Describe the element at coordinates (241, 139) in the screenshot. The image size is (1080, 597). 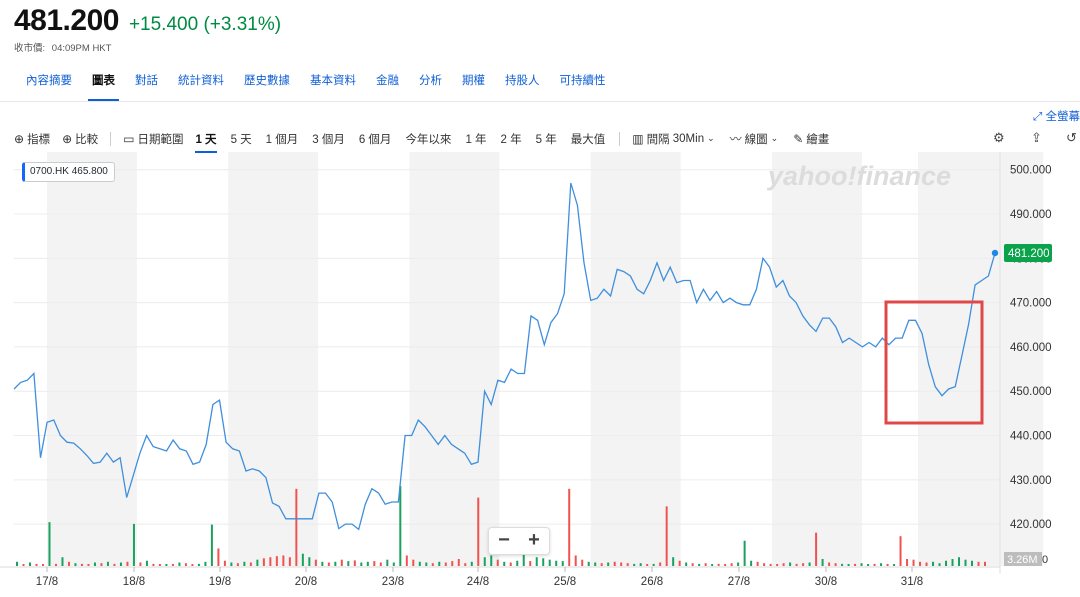
I see `range-option-1: 5 天` at that location.